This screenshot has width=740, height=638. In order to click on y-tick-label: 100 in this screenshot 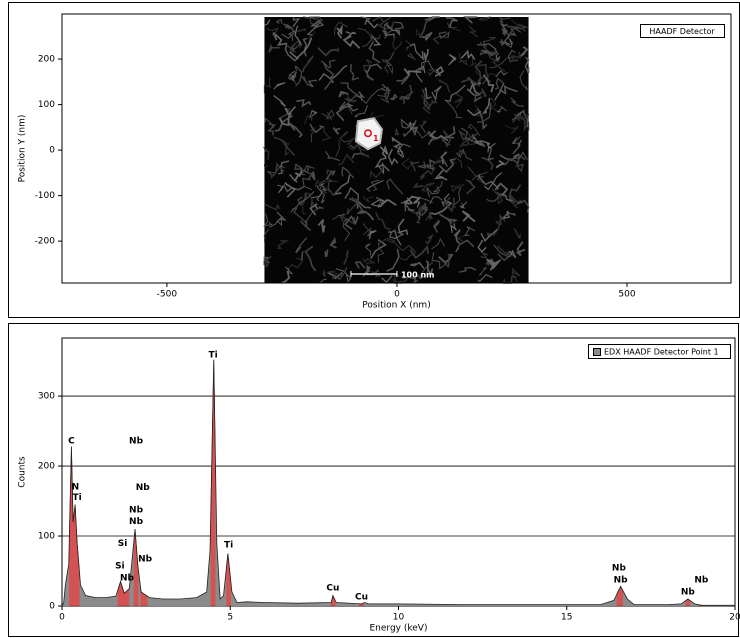, I will do `click(46, 105)`.